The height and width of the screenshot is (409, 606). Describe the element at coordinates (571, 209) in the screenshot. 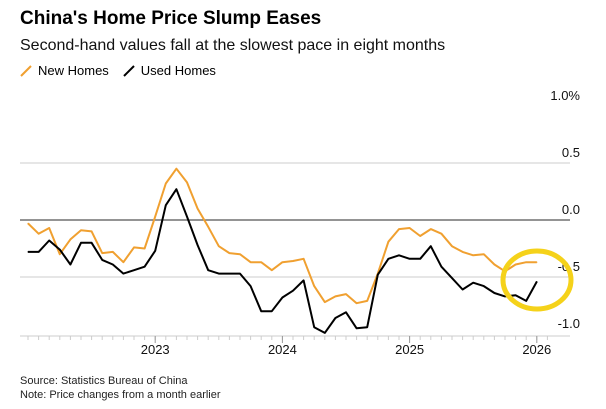

I see `y-tick-label: 0.0` at that location.